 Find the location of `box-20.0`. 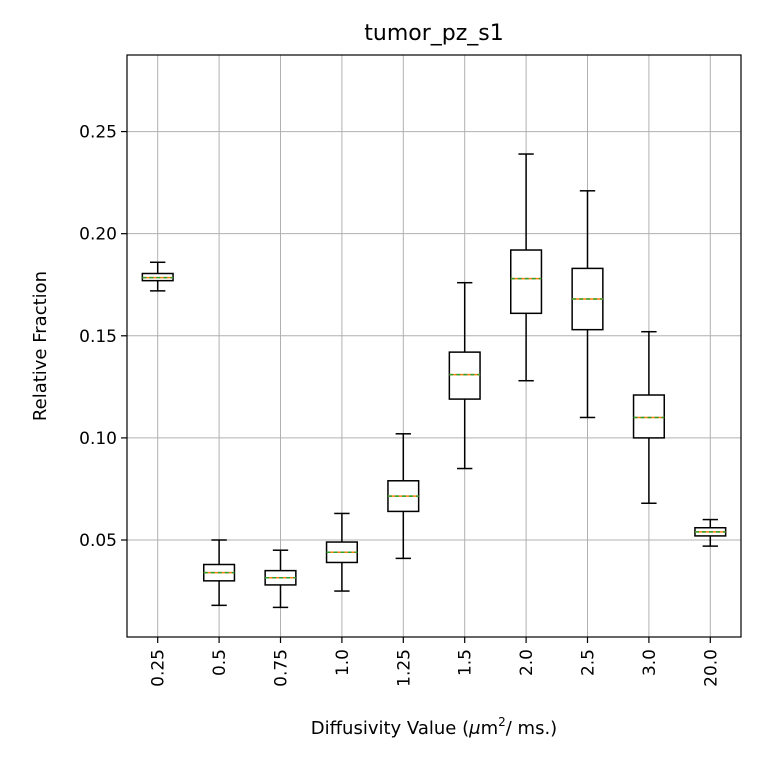

box-20.0 is located at coordinates (710, 532).